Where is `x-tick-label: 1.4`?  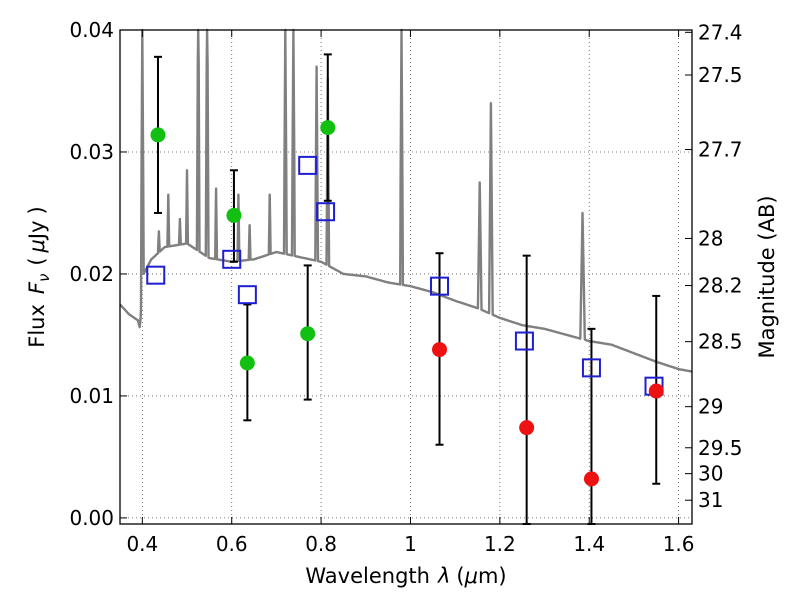 x-tick-label: 1.4 is located at coordinates (589, 544).